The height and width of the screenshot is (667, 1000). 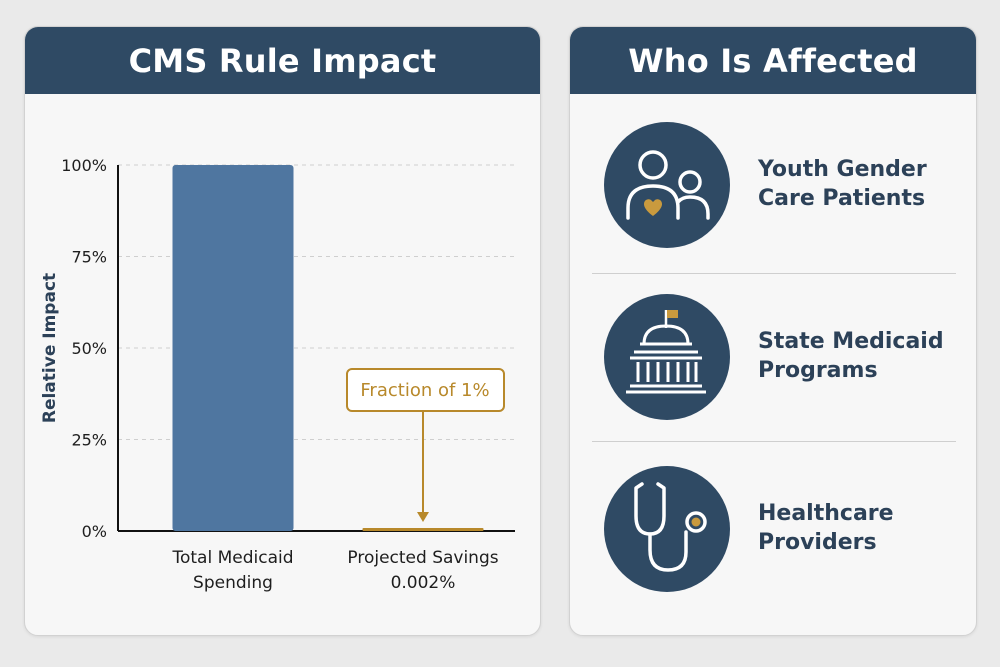 What do you see at coordinates (667, 185) in the screenshot?
I see `family-icon` at bounding box center [667, 185].